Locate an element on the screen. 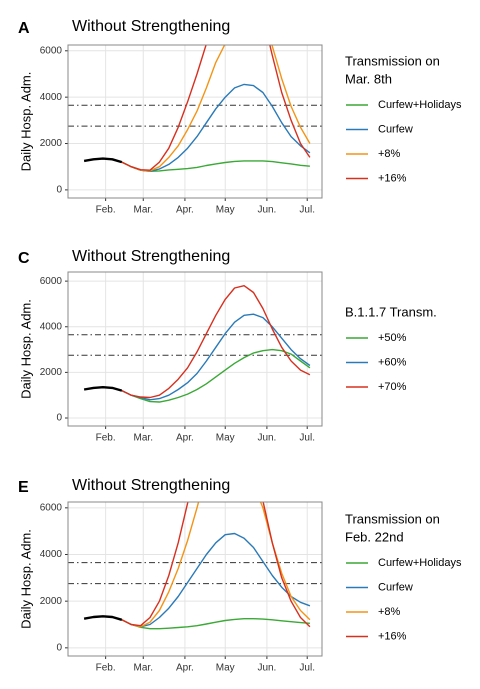  legend-title: Mar. 8th is located at coordinates (368, 78).